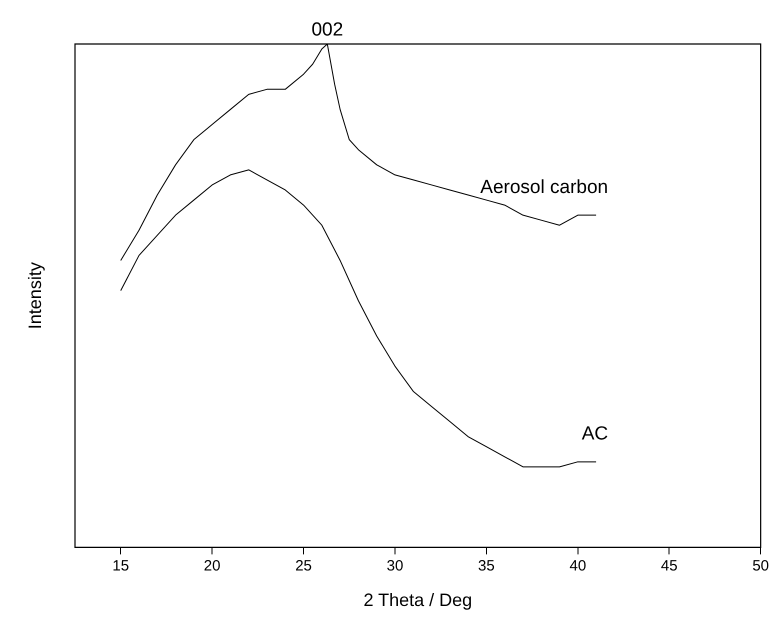 The height and width of the screenshot is (624, 780). I want to click on x-tick-label: 20, so click(212, 566).